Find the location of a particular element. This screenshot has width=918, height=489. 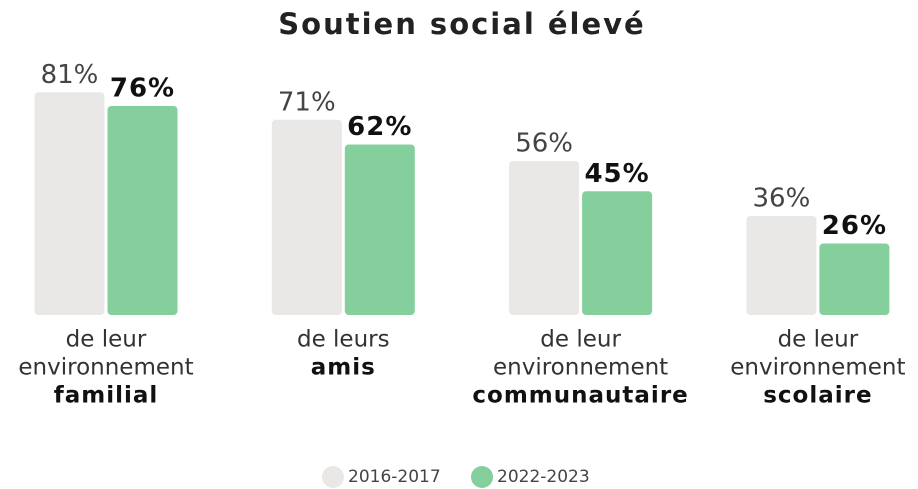

legend-label: 2022-2023 is located at coordinates (543, 477).